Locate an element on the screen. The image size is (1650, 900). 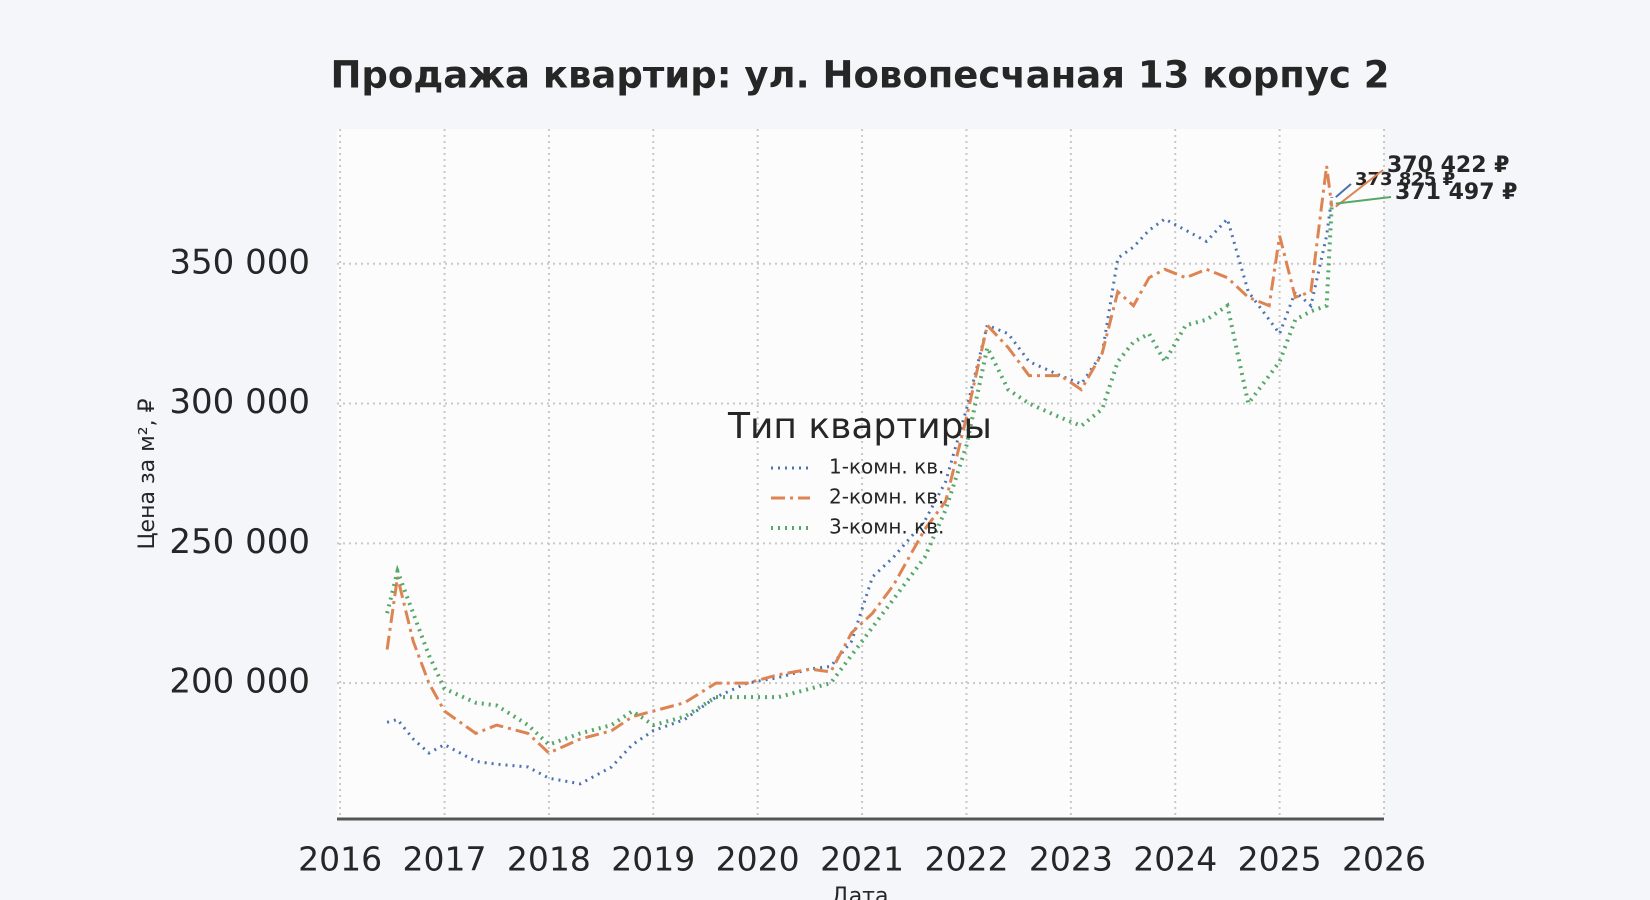
x-tick-label: 2016 is located at coordinates (340, 859).